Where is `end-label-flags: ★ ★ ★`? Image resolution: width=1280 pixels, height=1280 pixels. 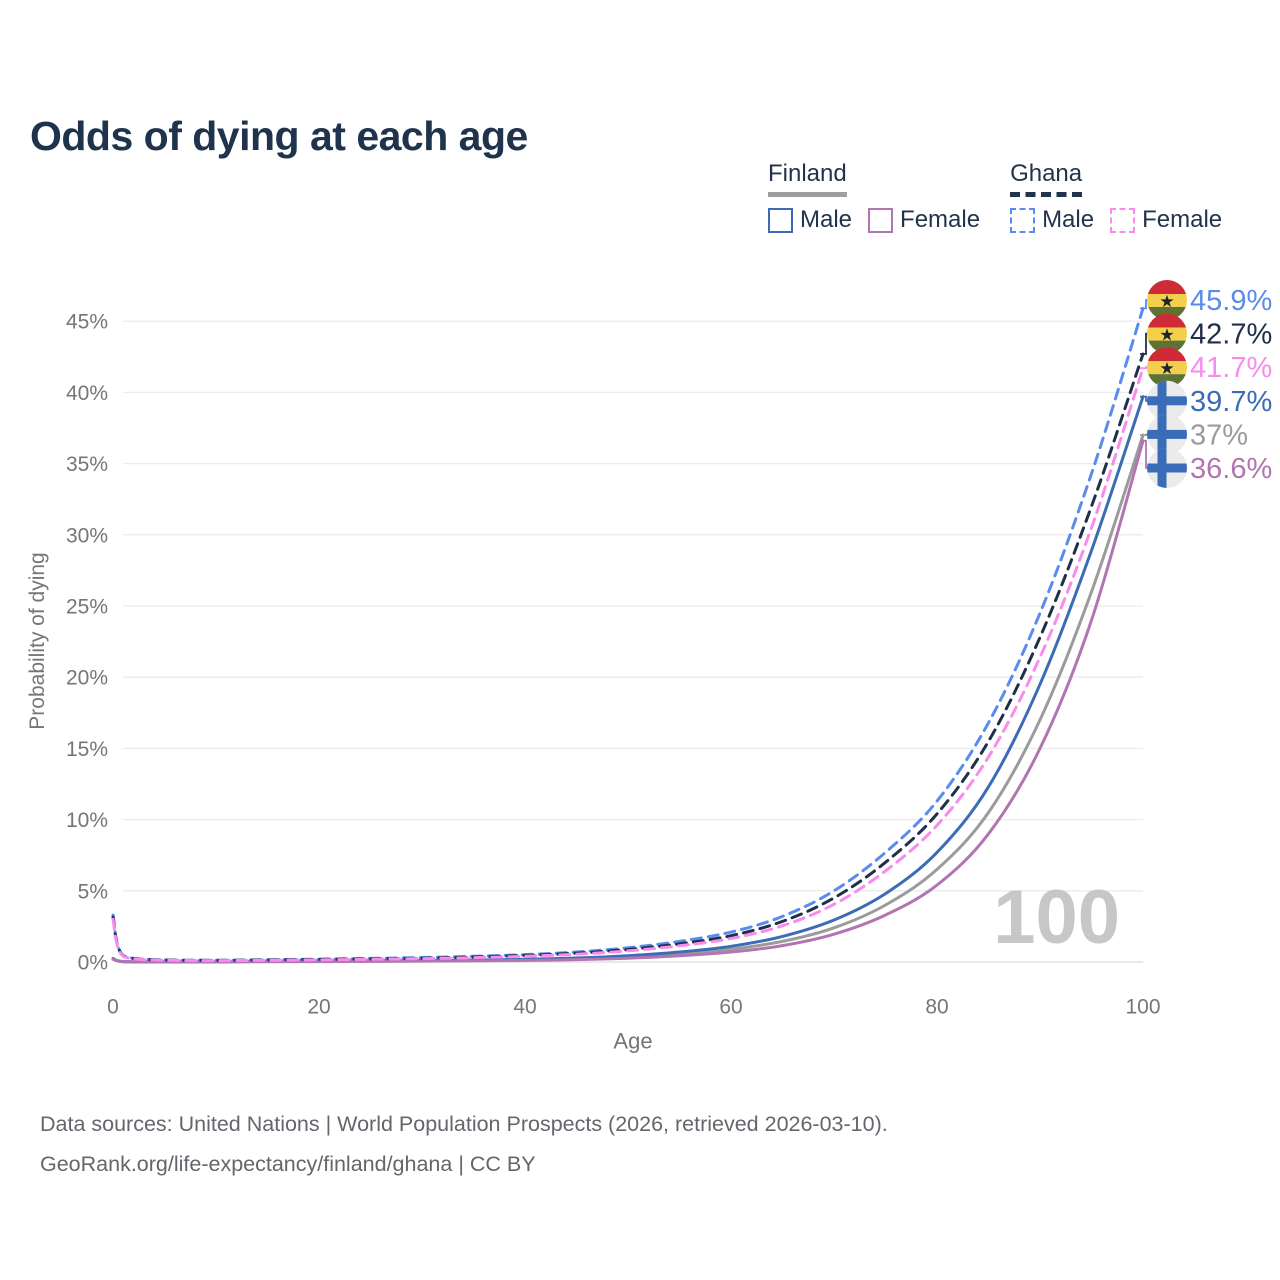 end-label-flags: ★ ★ ★ is located at coordinates (1167, 384).